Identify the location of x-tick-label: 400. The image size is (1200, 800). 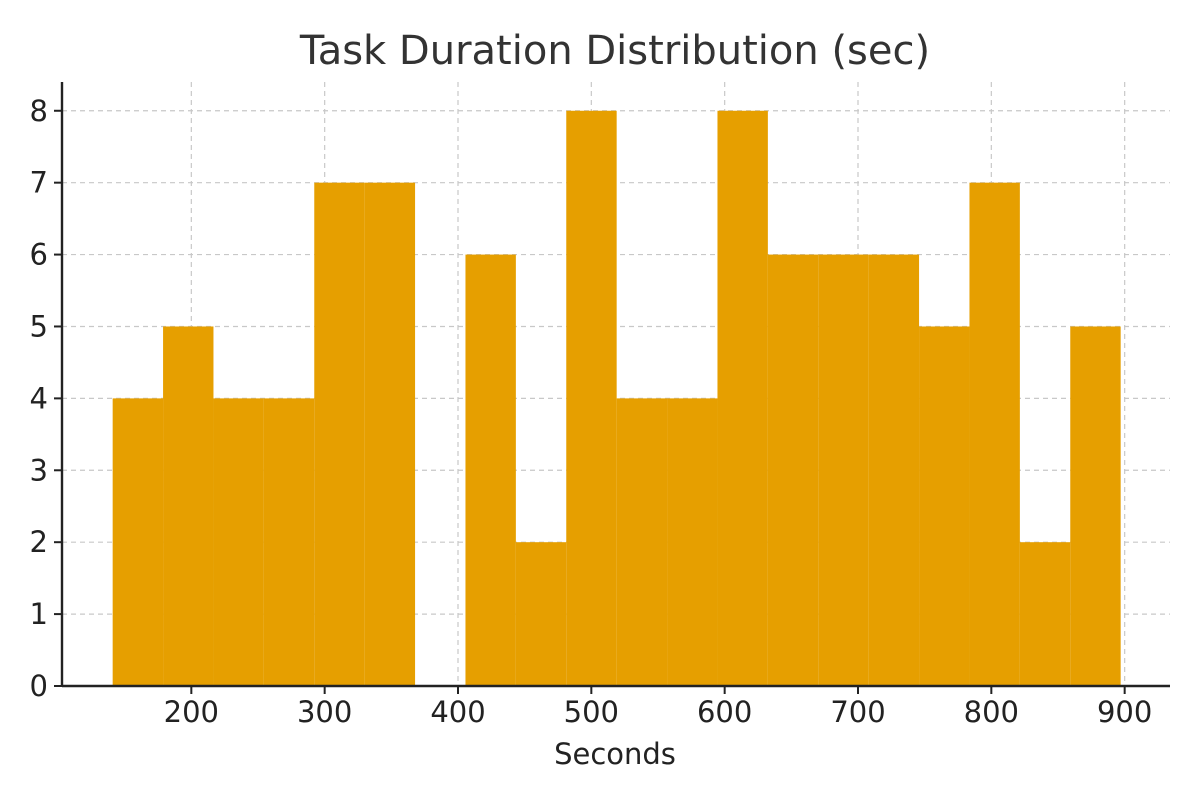
(457, 712).